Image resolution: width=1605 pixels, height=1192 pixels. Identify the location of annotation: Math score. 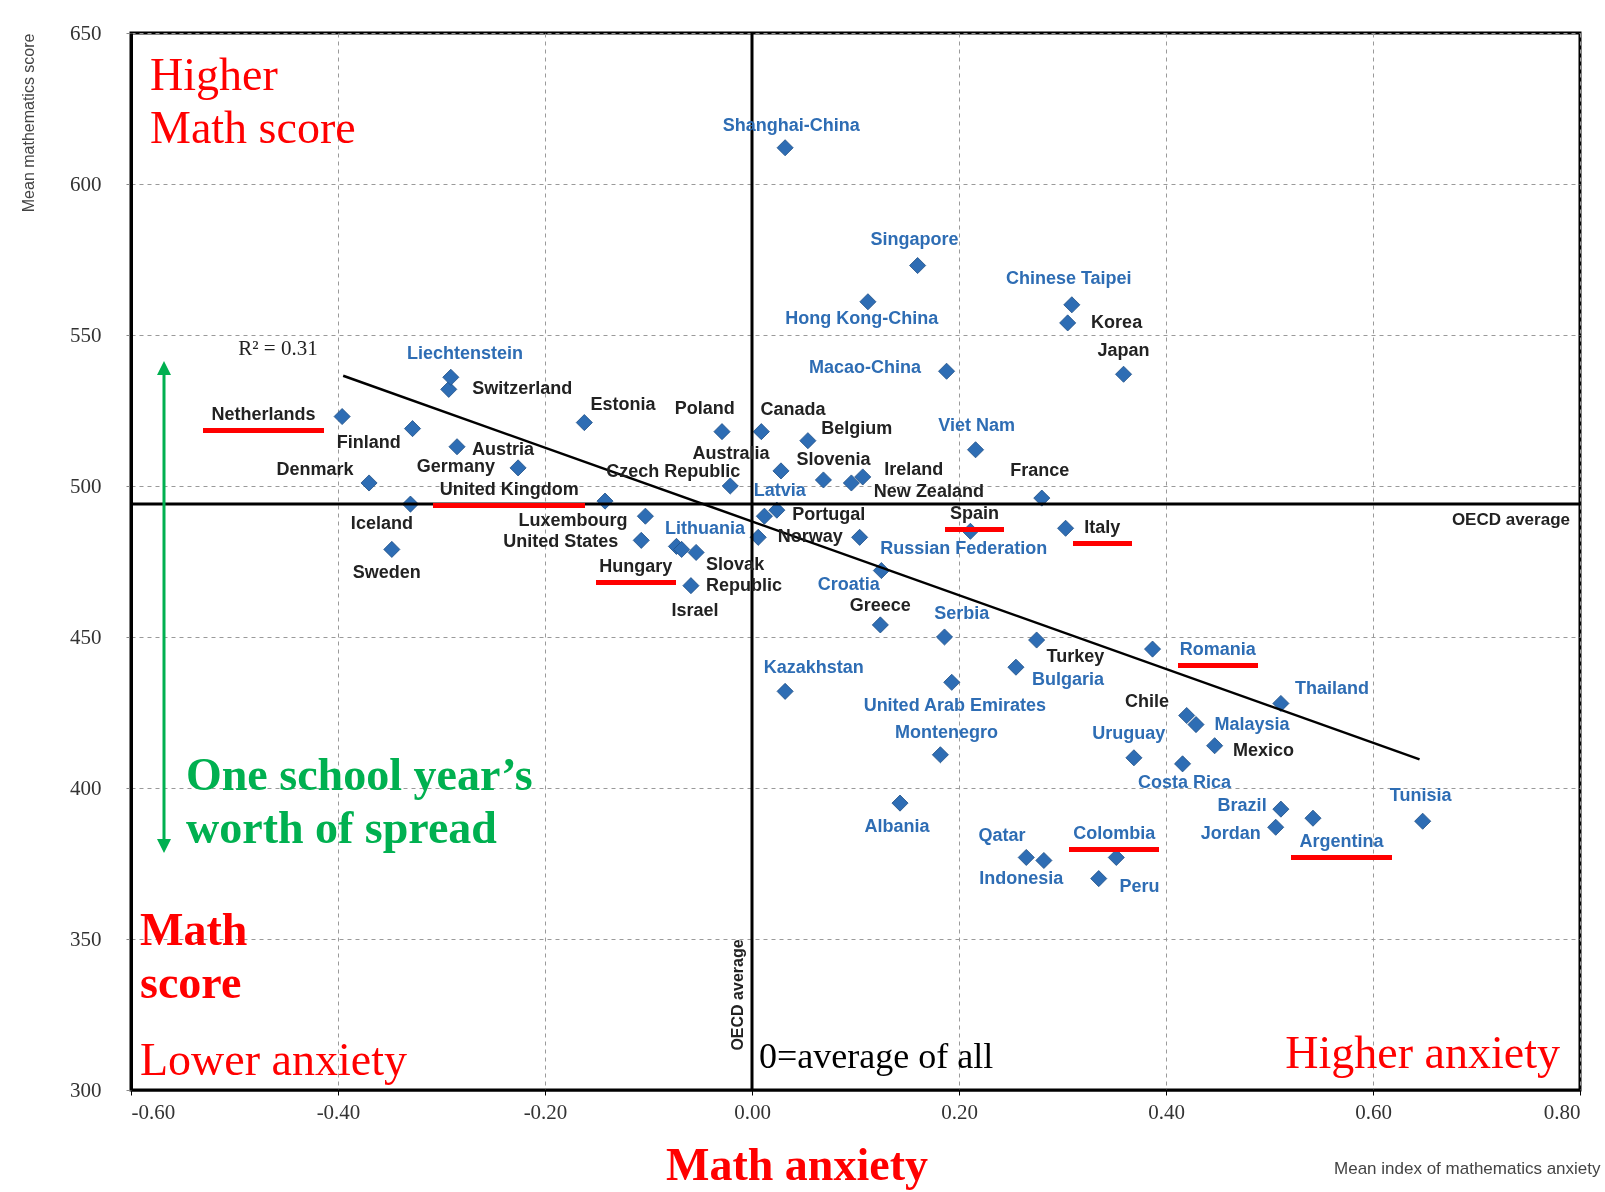
(194, 956).